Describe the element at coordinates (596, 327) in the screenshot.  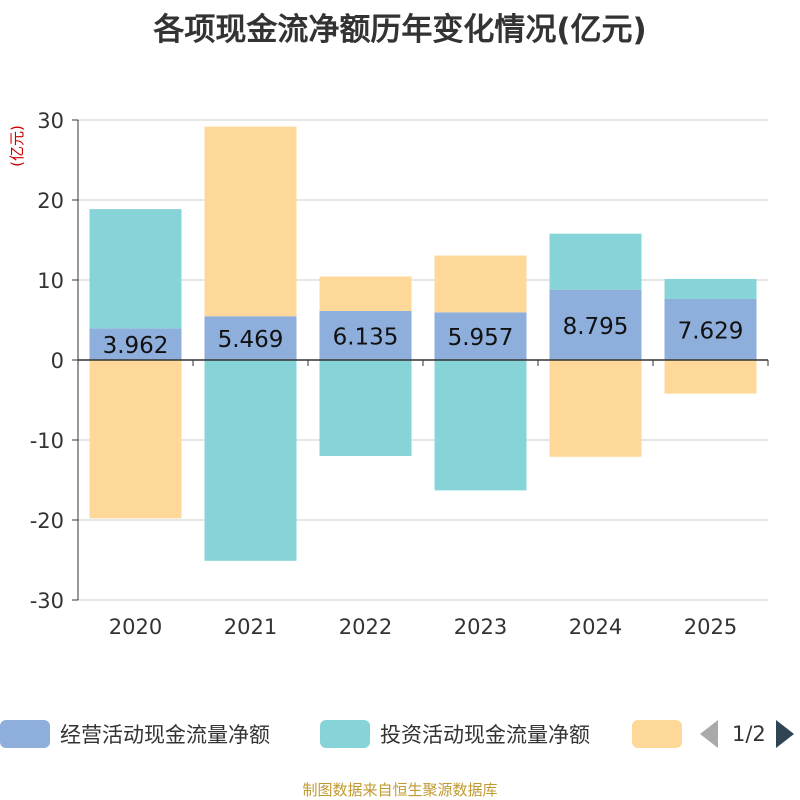
I see `bar-data-label: 8.795` at that location.